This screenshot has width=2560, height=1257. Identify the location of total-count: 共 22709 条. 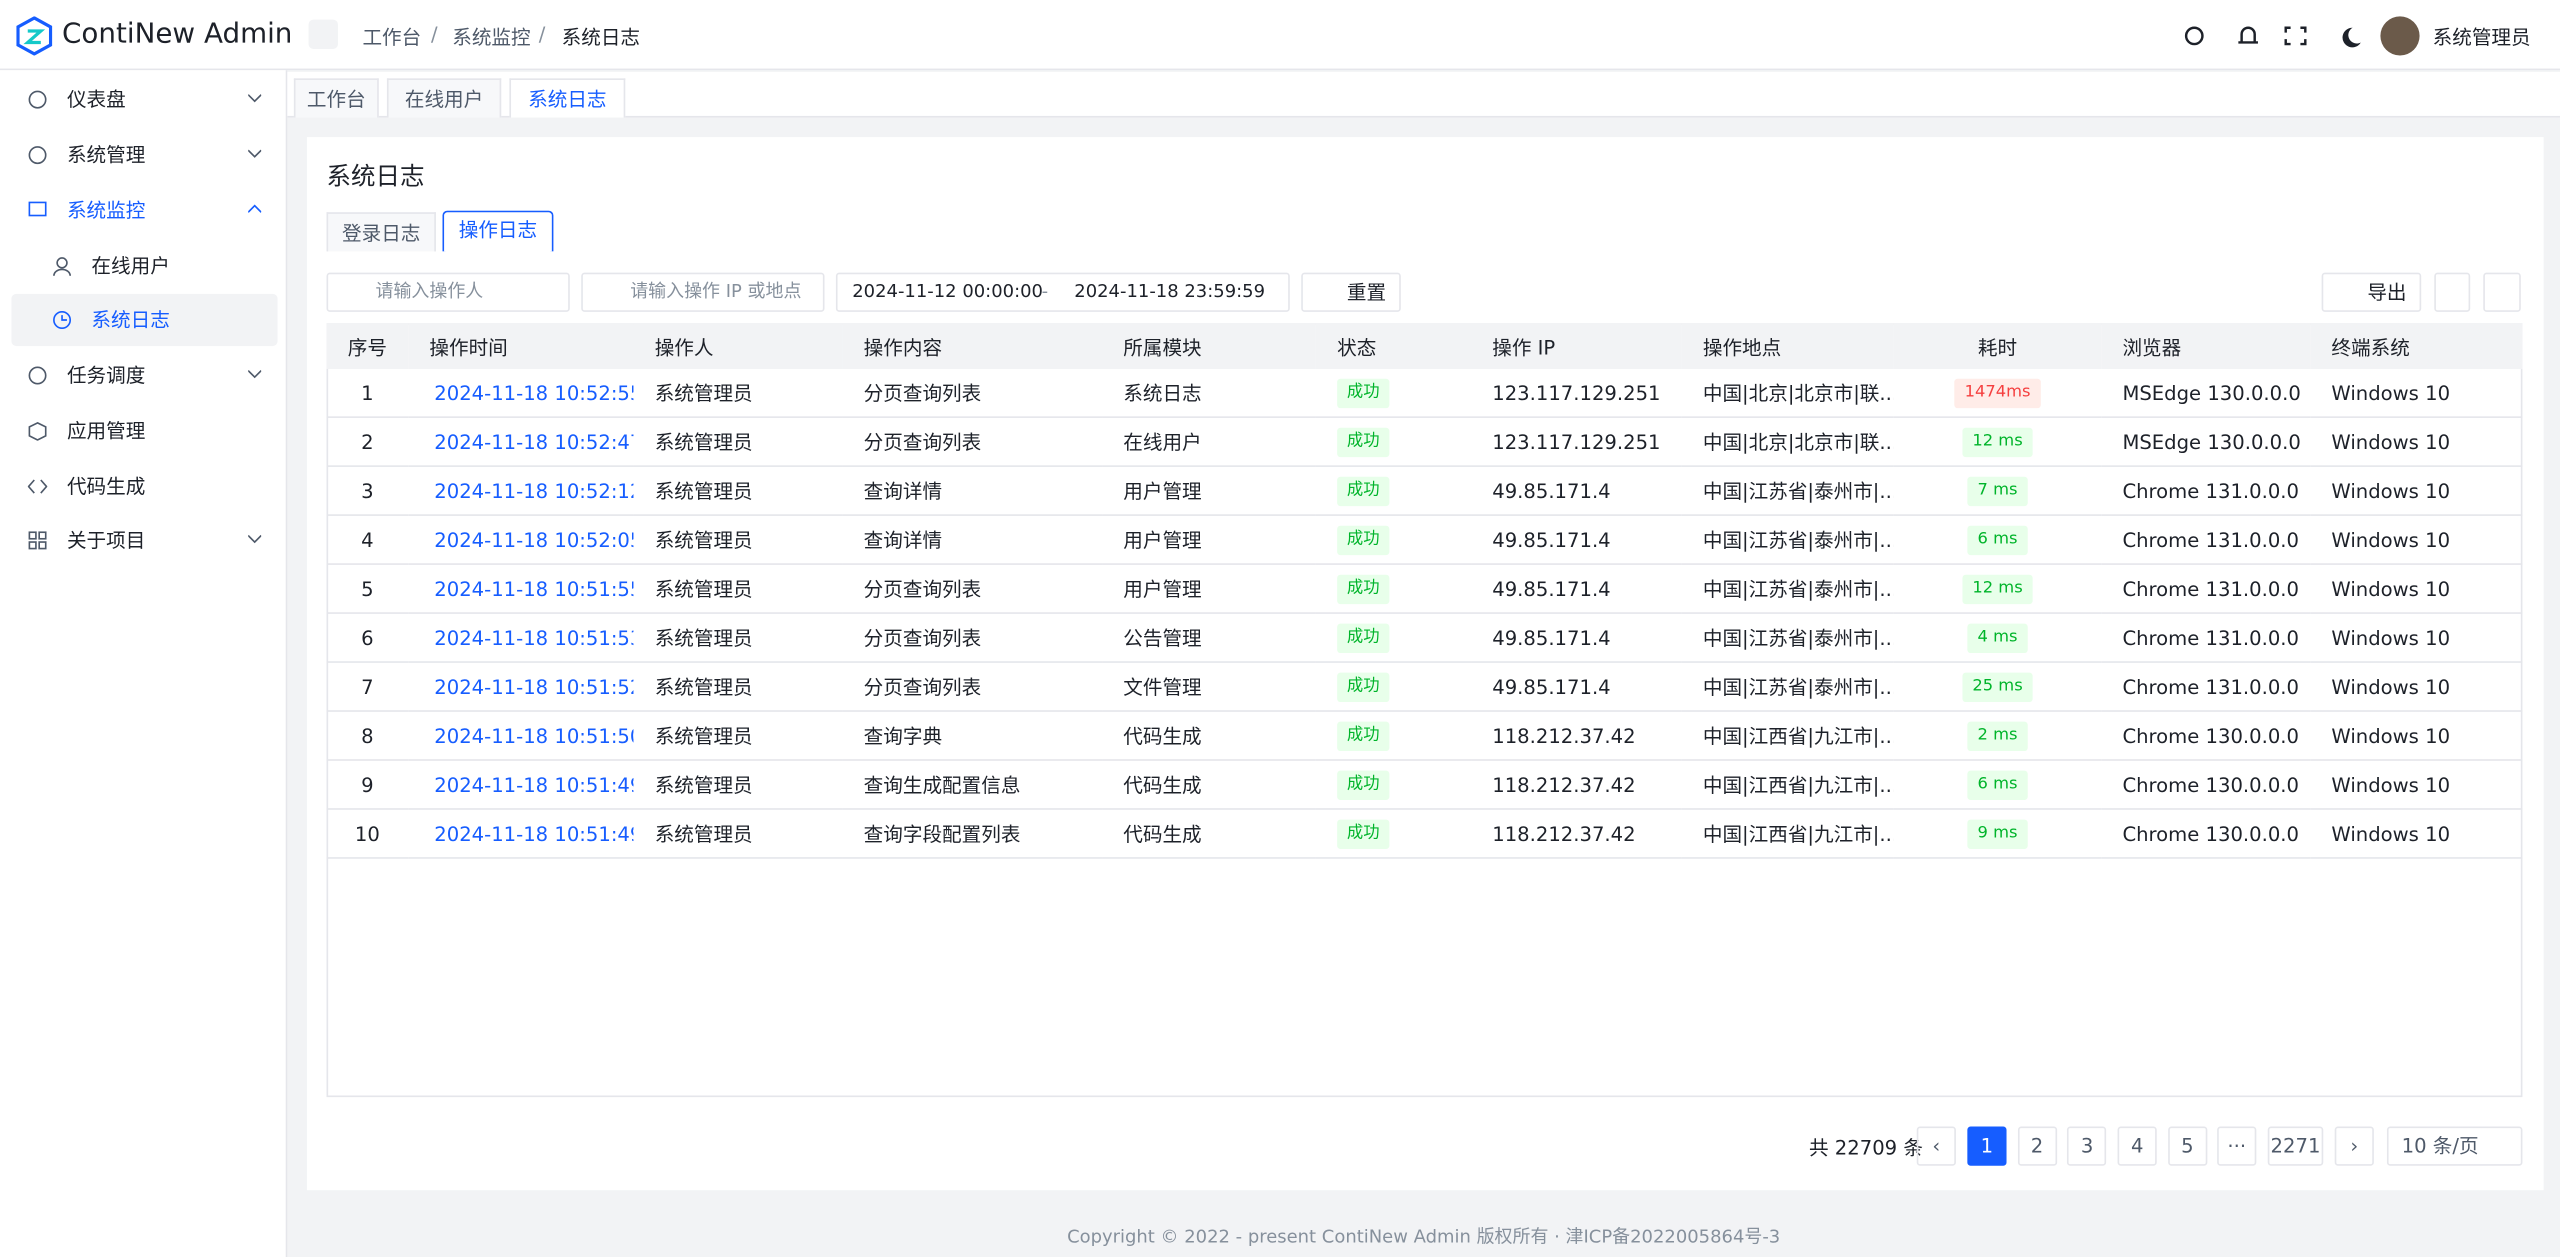
(1865, 1148).